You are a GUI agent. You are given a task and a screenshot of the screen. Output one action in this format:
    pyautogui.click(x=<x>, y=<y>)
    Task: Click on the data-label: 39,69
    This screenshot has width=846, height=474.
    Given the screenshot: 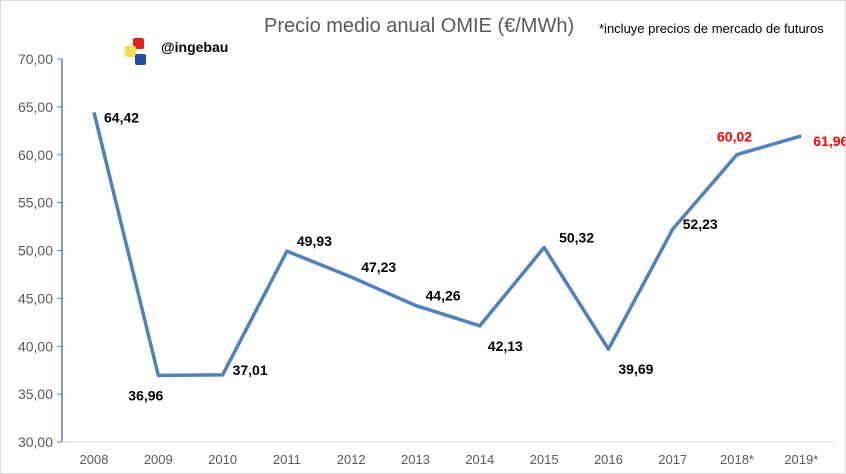 What is the action you would take?
    pyautogui.click(x=635, y=369)
    